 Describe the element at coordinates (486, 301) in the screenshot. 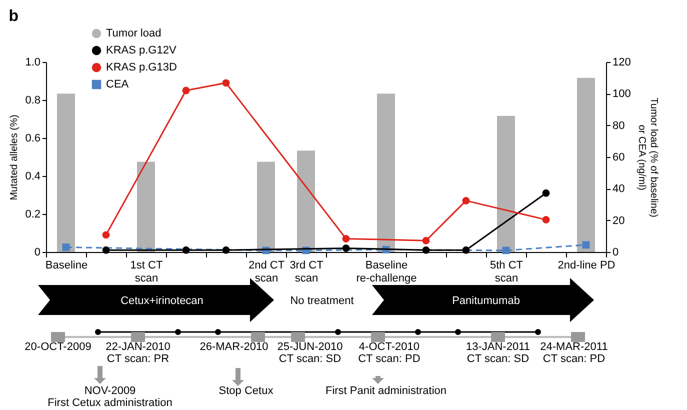

I see `text: Panitumumab` at that location.